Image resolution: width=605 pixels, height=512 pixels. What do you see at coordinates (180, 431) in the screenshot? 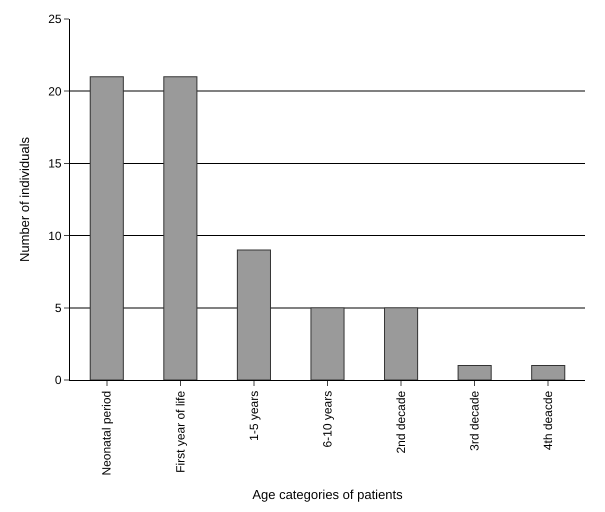
I see `x-tick-label: First year of life` at bounding box center [180, 431].